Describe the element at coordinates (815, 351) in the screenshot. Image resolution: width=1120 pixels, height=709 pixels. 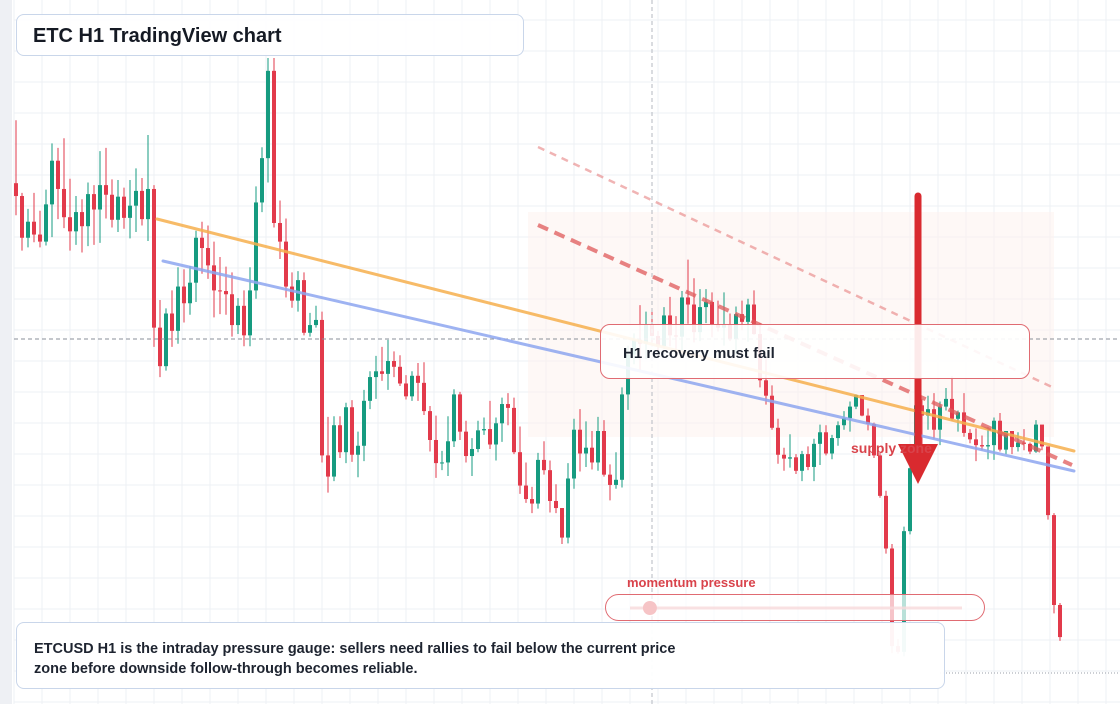
I see `callout-box: H1 recovery must fail` at that location.